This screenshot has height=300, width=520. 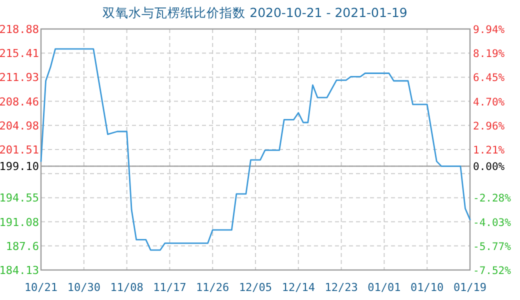 What do you see at coordinates (19, 77) in the screenshot?
I see `y-tick-label: 211.93` at bounding box center [19, 77].